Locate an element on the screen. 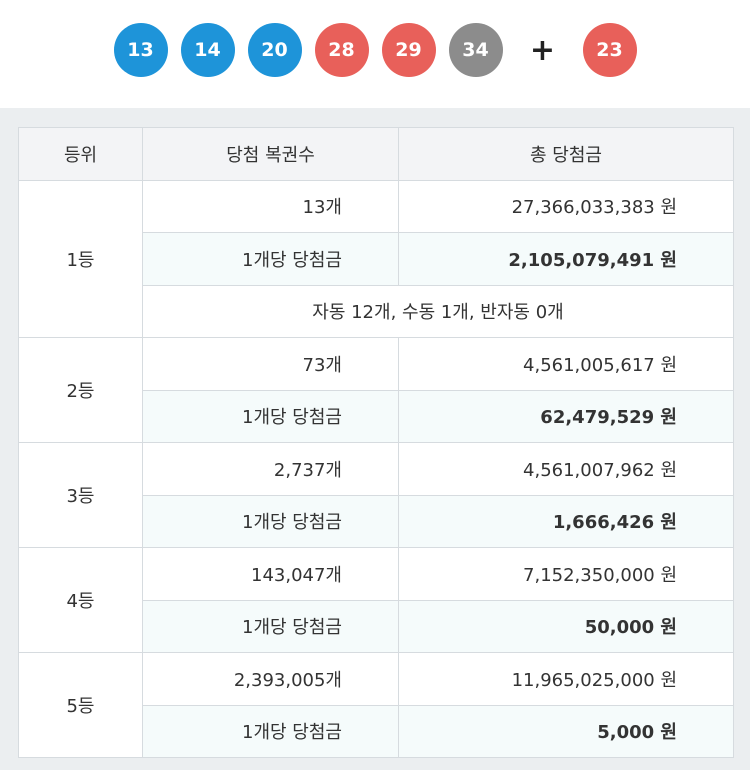  total-prize: 4,561,007,962 원 is located at coordinates (566, 469).